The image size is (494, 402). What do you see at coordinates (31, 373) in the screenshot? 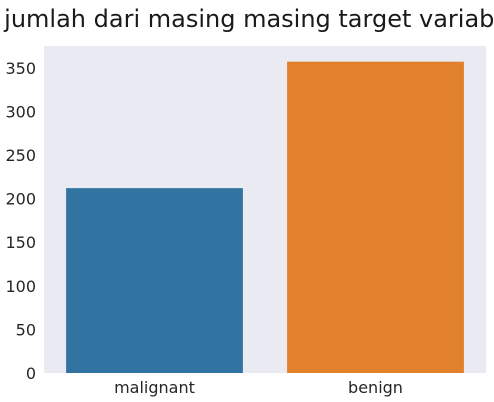
I see `y-tick-label-0: 0` at bounding box center [31, 373].